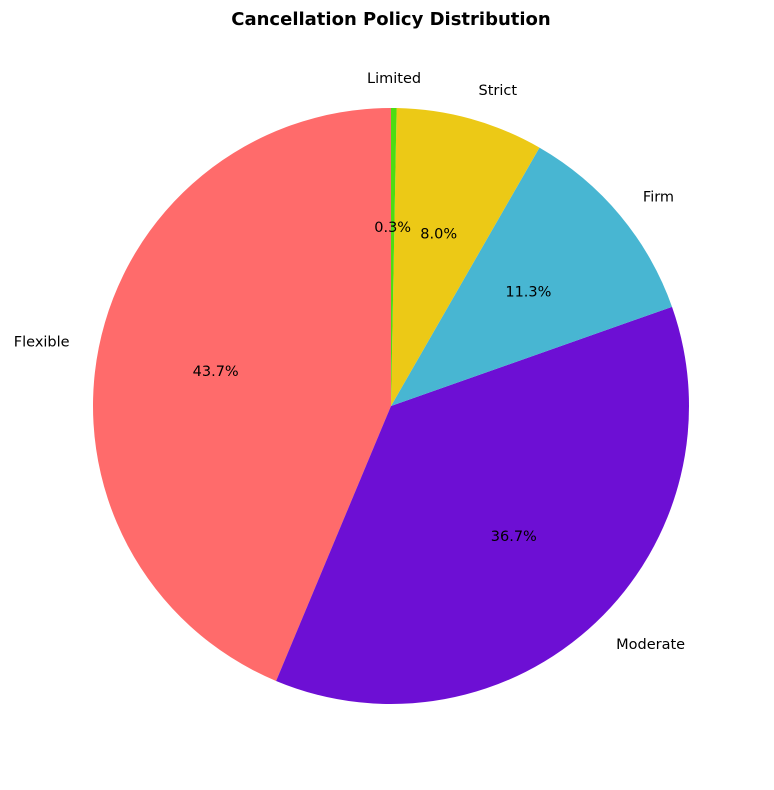 The height and width of the screenshot is (790, 774). Describe the element at coordinates (497, 91) in the screenshot. I see `slice-label-strict: Strict` at that location.